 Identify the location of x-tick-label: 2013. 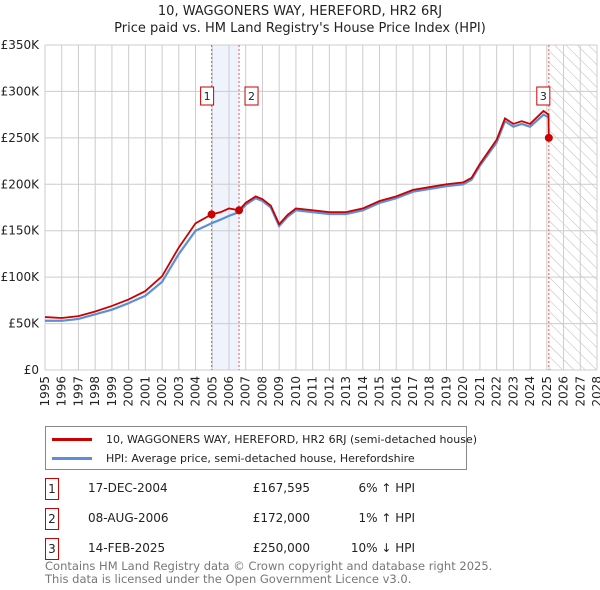
(346, 391).